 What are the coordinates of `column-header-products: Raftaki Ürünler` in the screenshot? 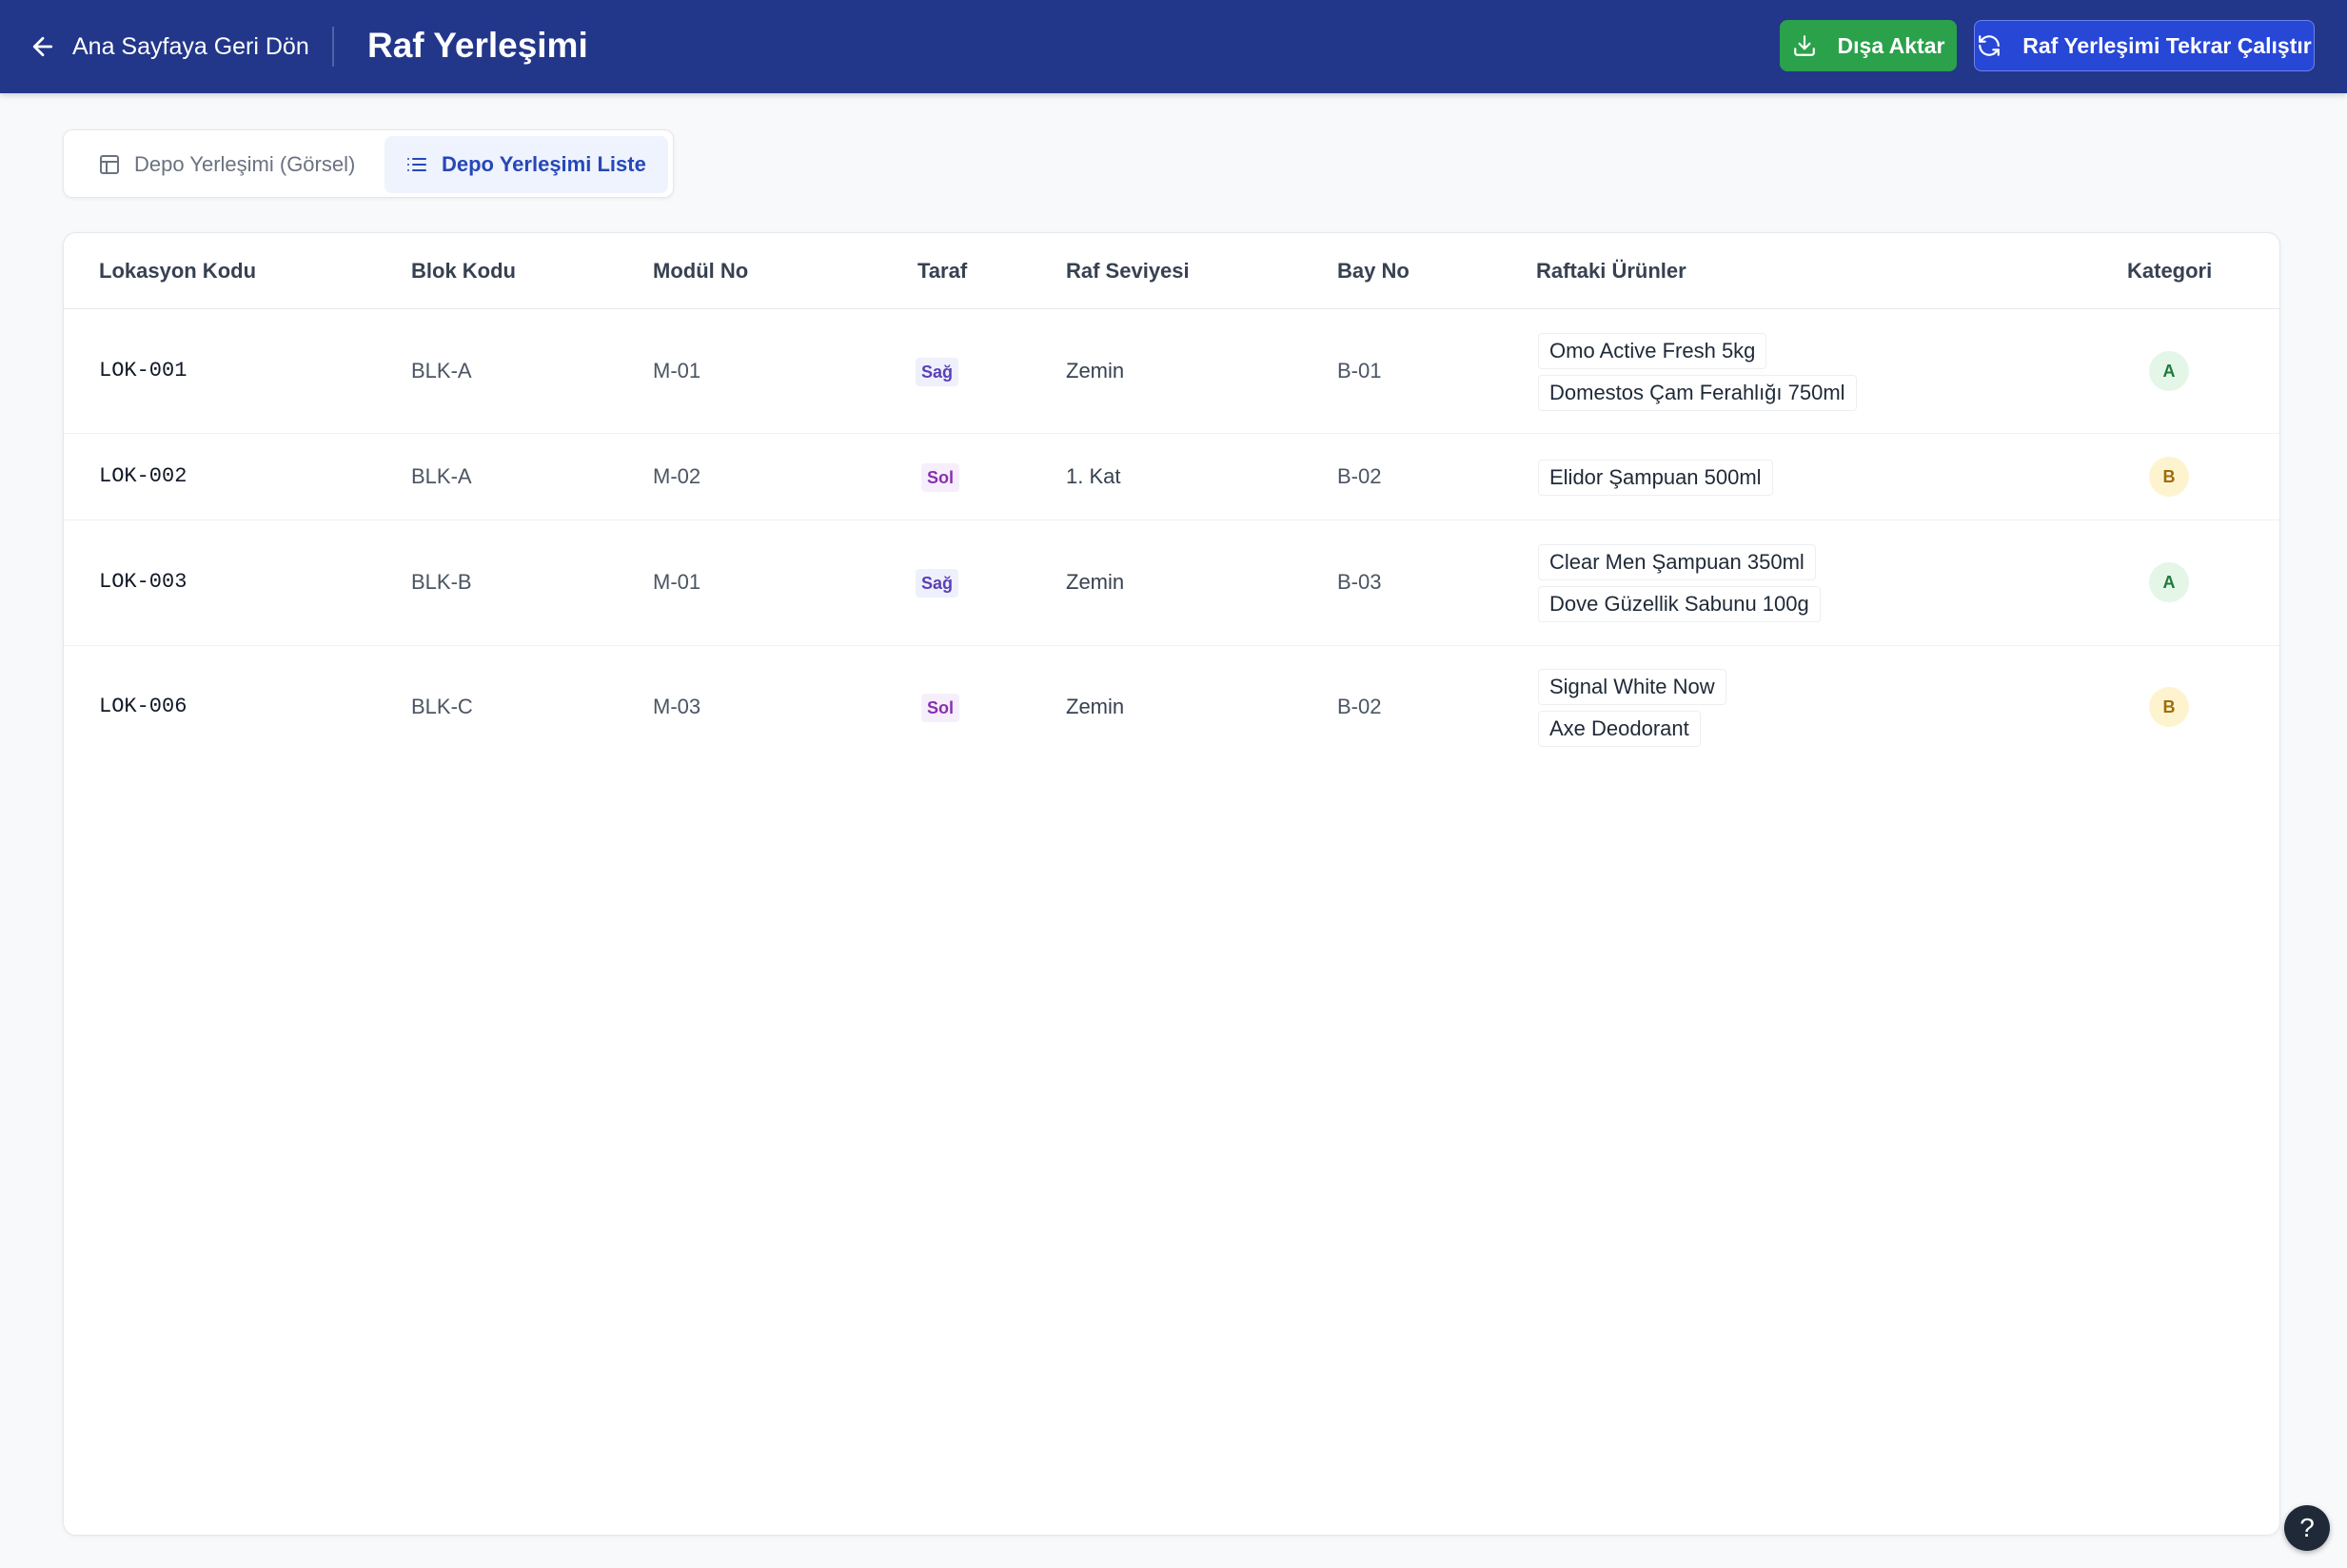 It's located at (1611, 271).